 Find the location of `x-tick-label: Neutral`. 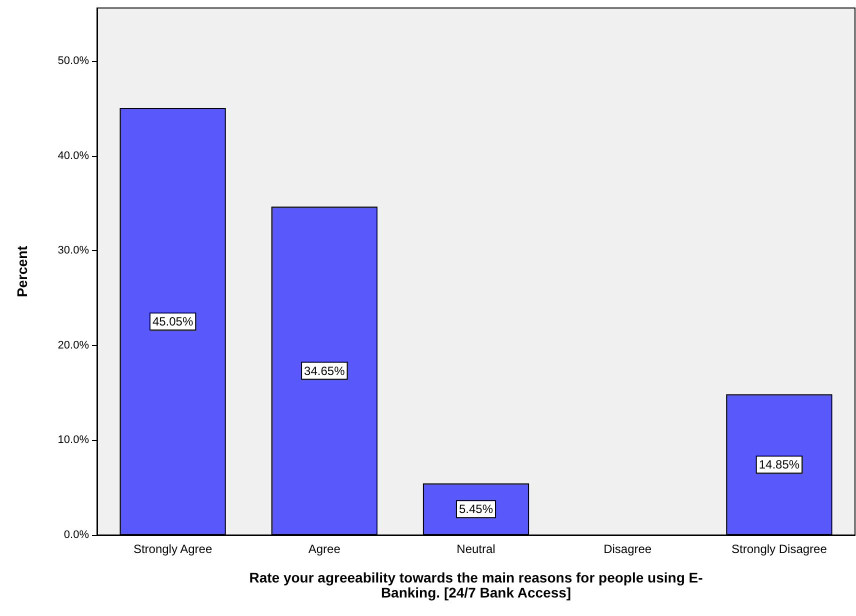

x-tick-label: Neutral is located at coordinates (476, 549).